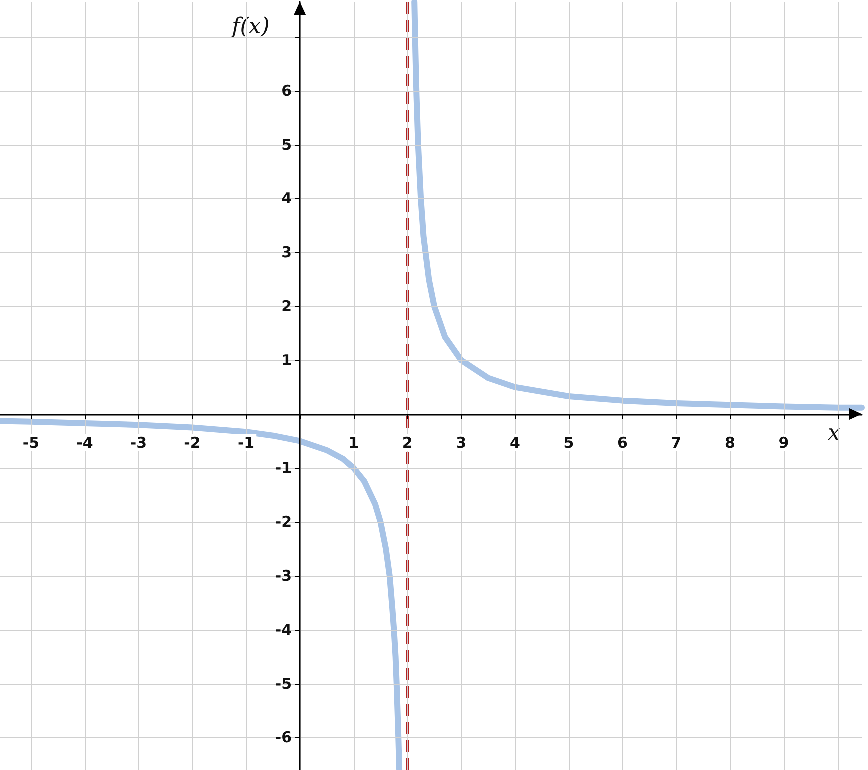 The image size is (868, 770). I want to click on x-tick-label: -3, so click(139, 443).